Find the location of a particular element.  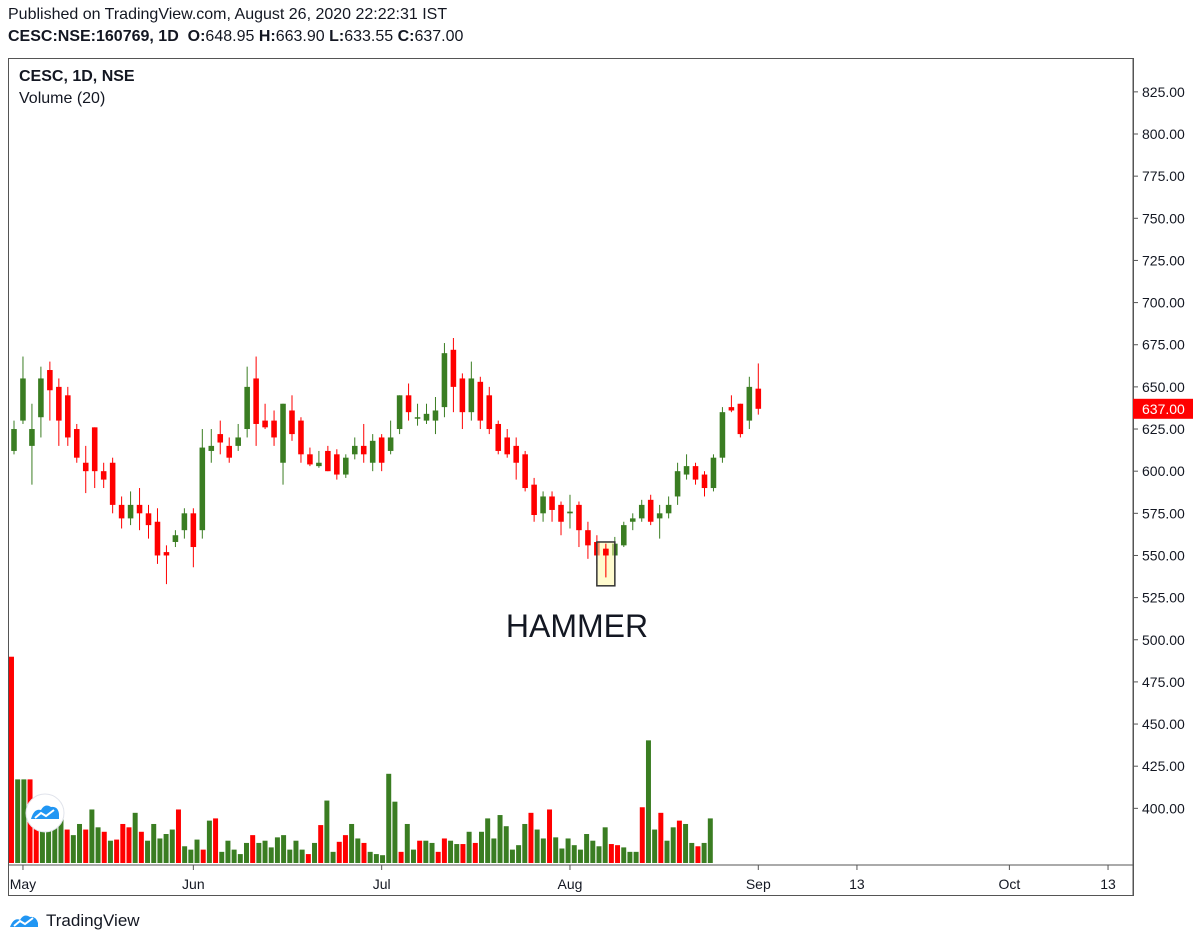

chart-legend-title: CESC, 1D, NSE is located at coordinates (77, 76).